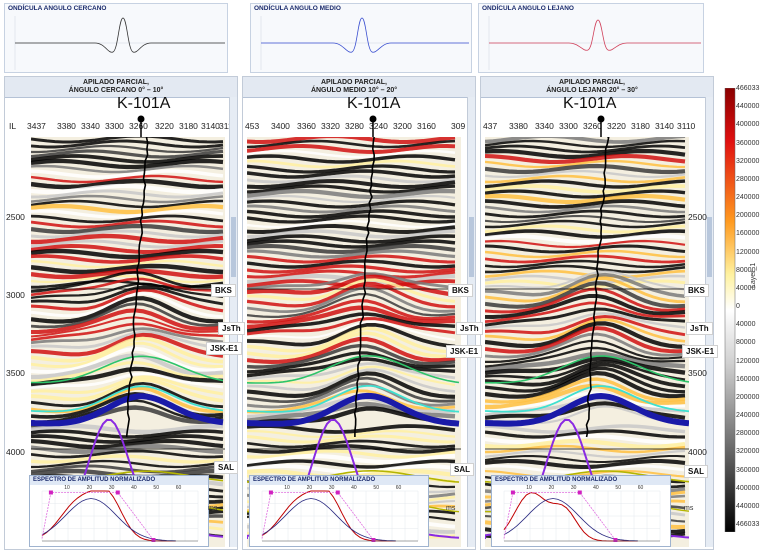 The image size is (764, 554). I want to click on wavelet-mid-plot, so click(364, 43).